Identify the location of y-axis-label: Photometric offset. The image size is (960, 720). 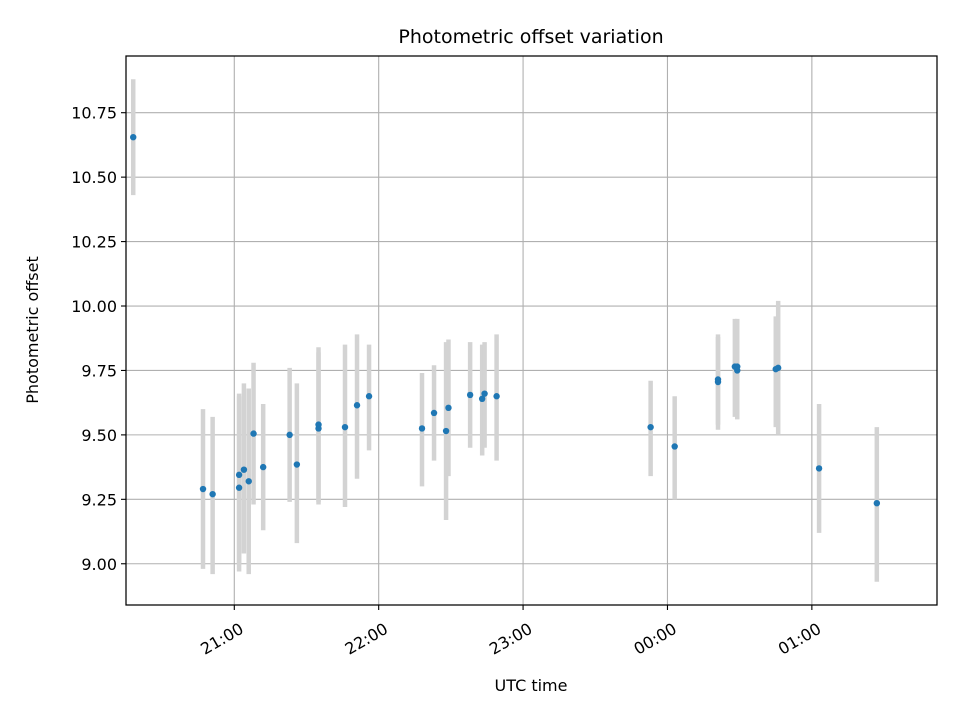
(32, 330).